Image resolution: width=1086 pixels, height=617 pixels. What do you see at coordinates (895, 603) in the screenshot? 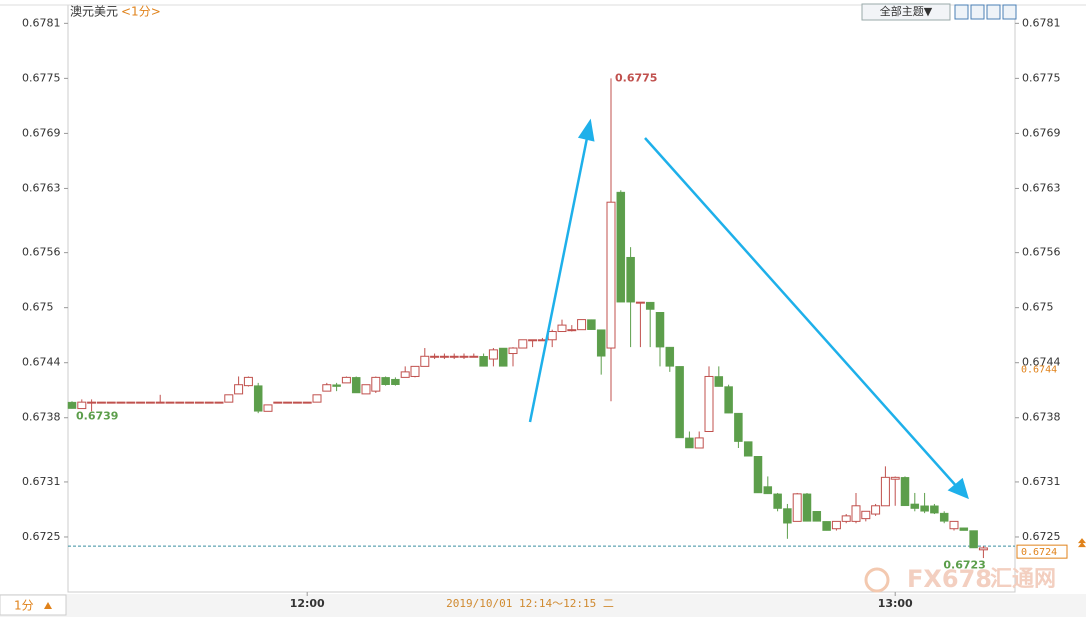
I see `x-tick-label: 13:00` at bounding box center [895, 603].